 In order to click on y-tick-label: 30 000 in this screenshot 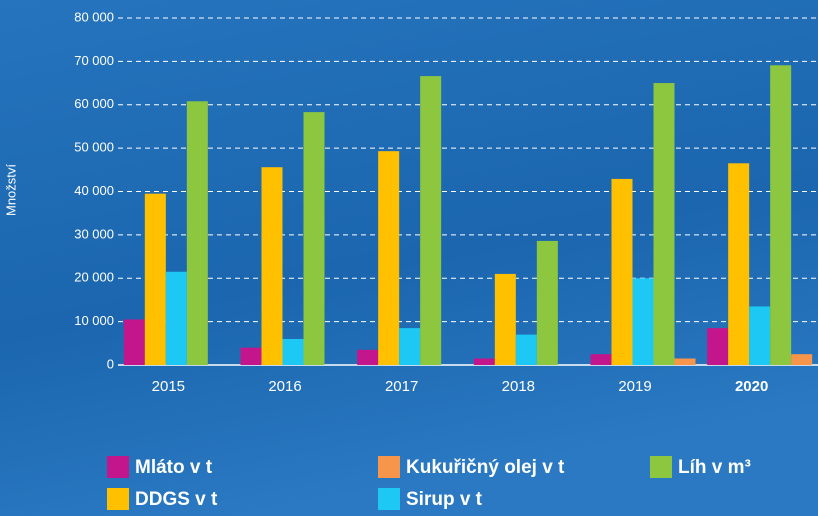, I will do `click(94, 233)`.